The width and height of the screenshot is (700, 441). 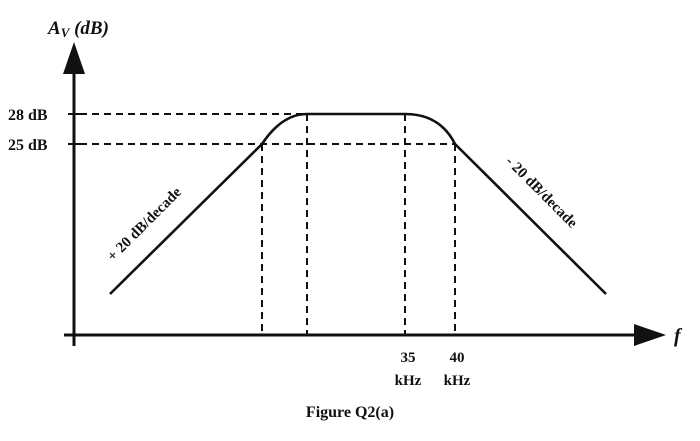 What do you see at coordinates (457, 358) in the screenshot?
I see `x-tick-40-value: 40` at bounding box center [457, 358].